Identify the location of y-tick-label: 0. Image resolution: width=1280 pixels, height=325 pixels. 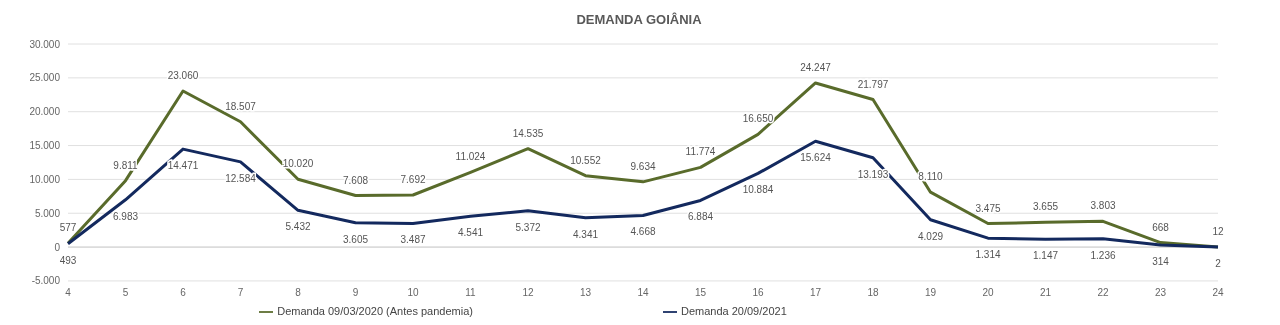
(57, 247).